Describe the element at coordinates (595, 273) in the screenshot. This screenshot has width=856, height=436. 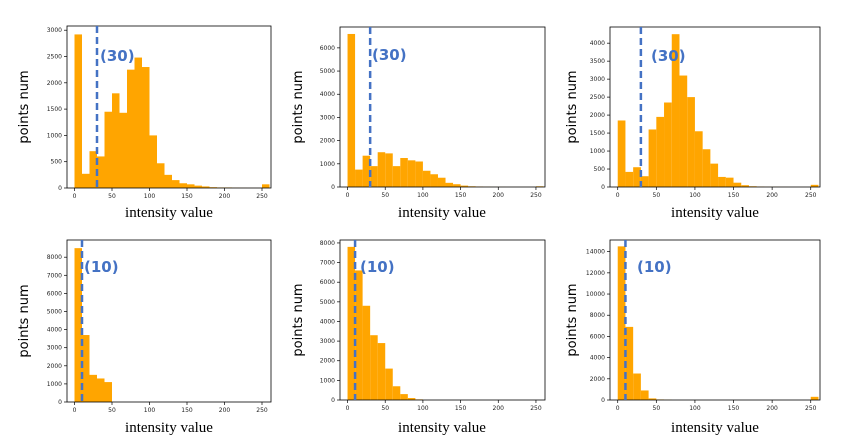
I see `y-tick-label: 12000` at that location.